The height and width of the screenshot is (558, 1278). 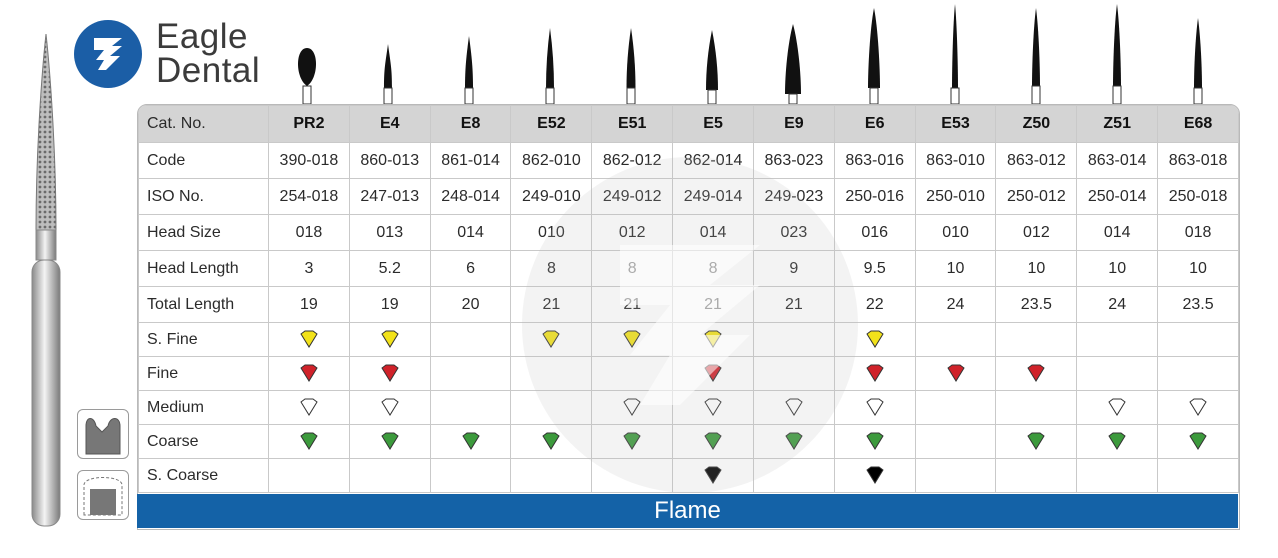 What do you see at coordinates (389, 232) in the screenshot?
I see `table-cell: 013` at bounding box center [389, 232].